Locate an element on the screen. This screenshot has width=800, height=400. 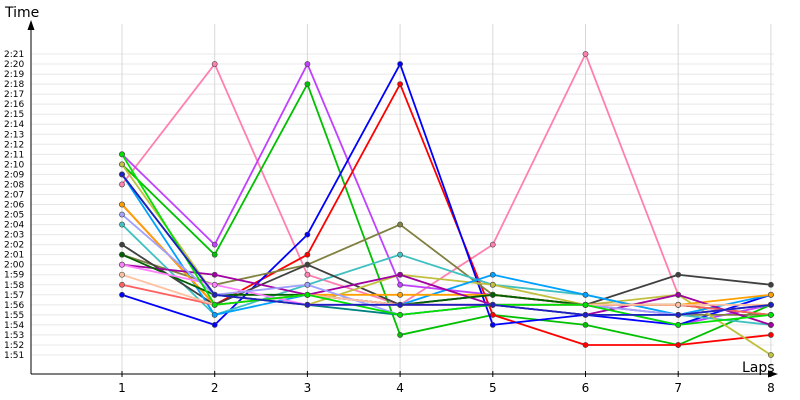
x-tick-label: 8 is located at coordinates (771, 388).